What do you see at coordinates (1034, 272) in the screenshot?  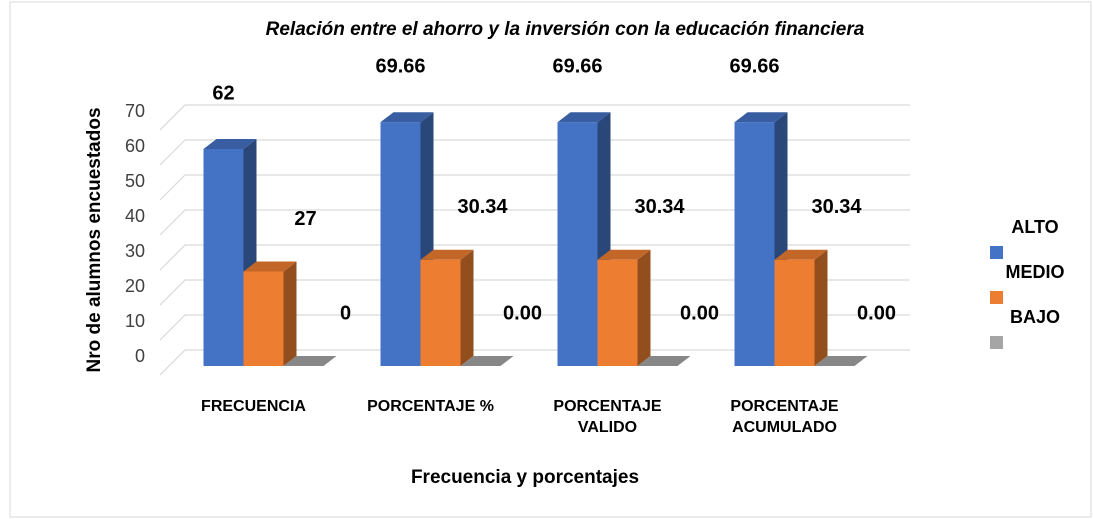 I see `legend-label: MEDIO` at bounding box center [1034, 272].